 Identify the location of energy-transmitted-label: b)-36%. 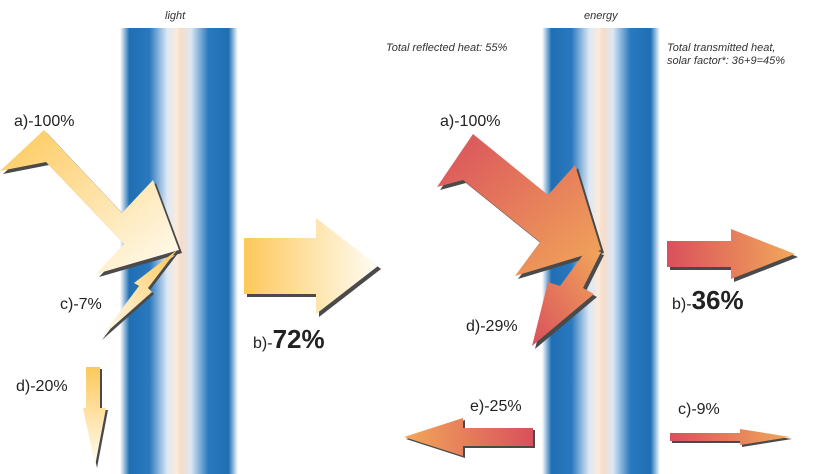
(708, 300).